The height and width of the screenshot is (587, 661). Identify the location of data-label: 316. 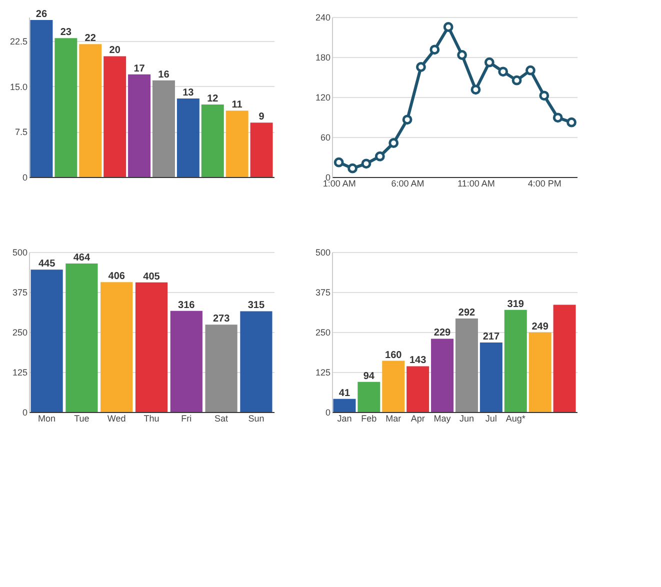
(187, 305).